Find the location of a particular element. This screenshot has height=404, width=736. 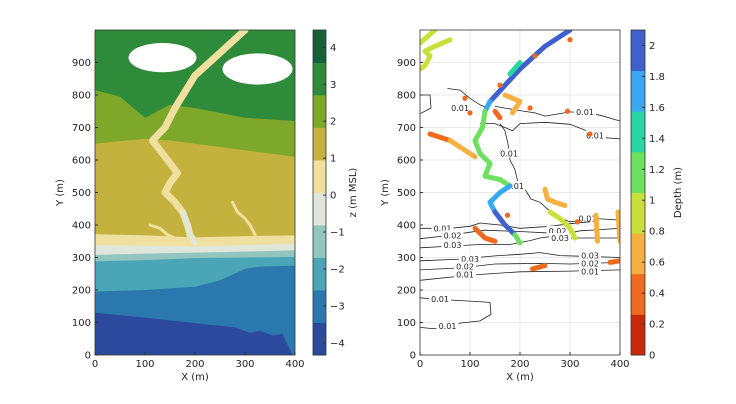

y-tick-label: 800 is located at coordinates (406, 96).